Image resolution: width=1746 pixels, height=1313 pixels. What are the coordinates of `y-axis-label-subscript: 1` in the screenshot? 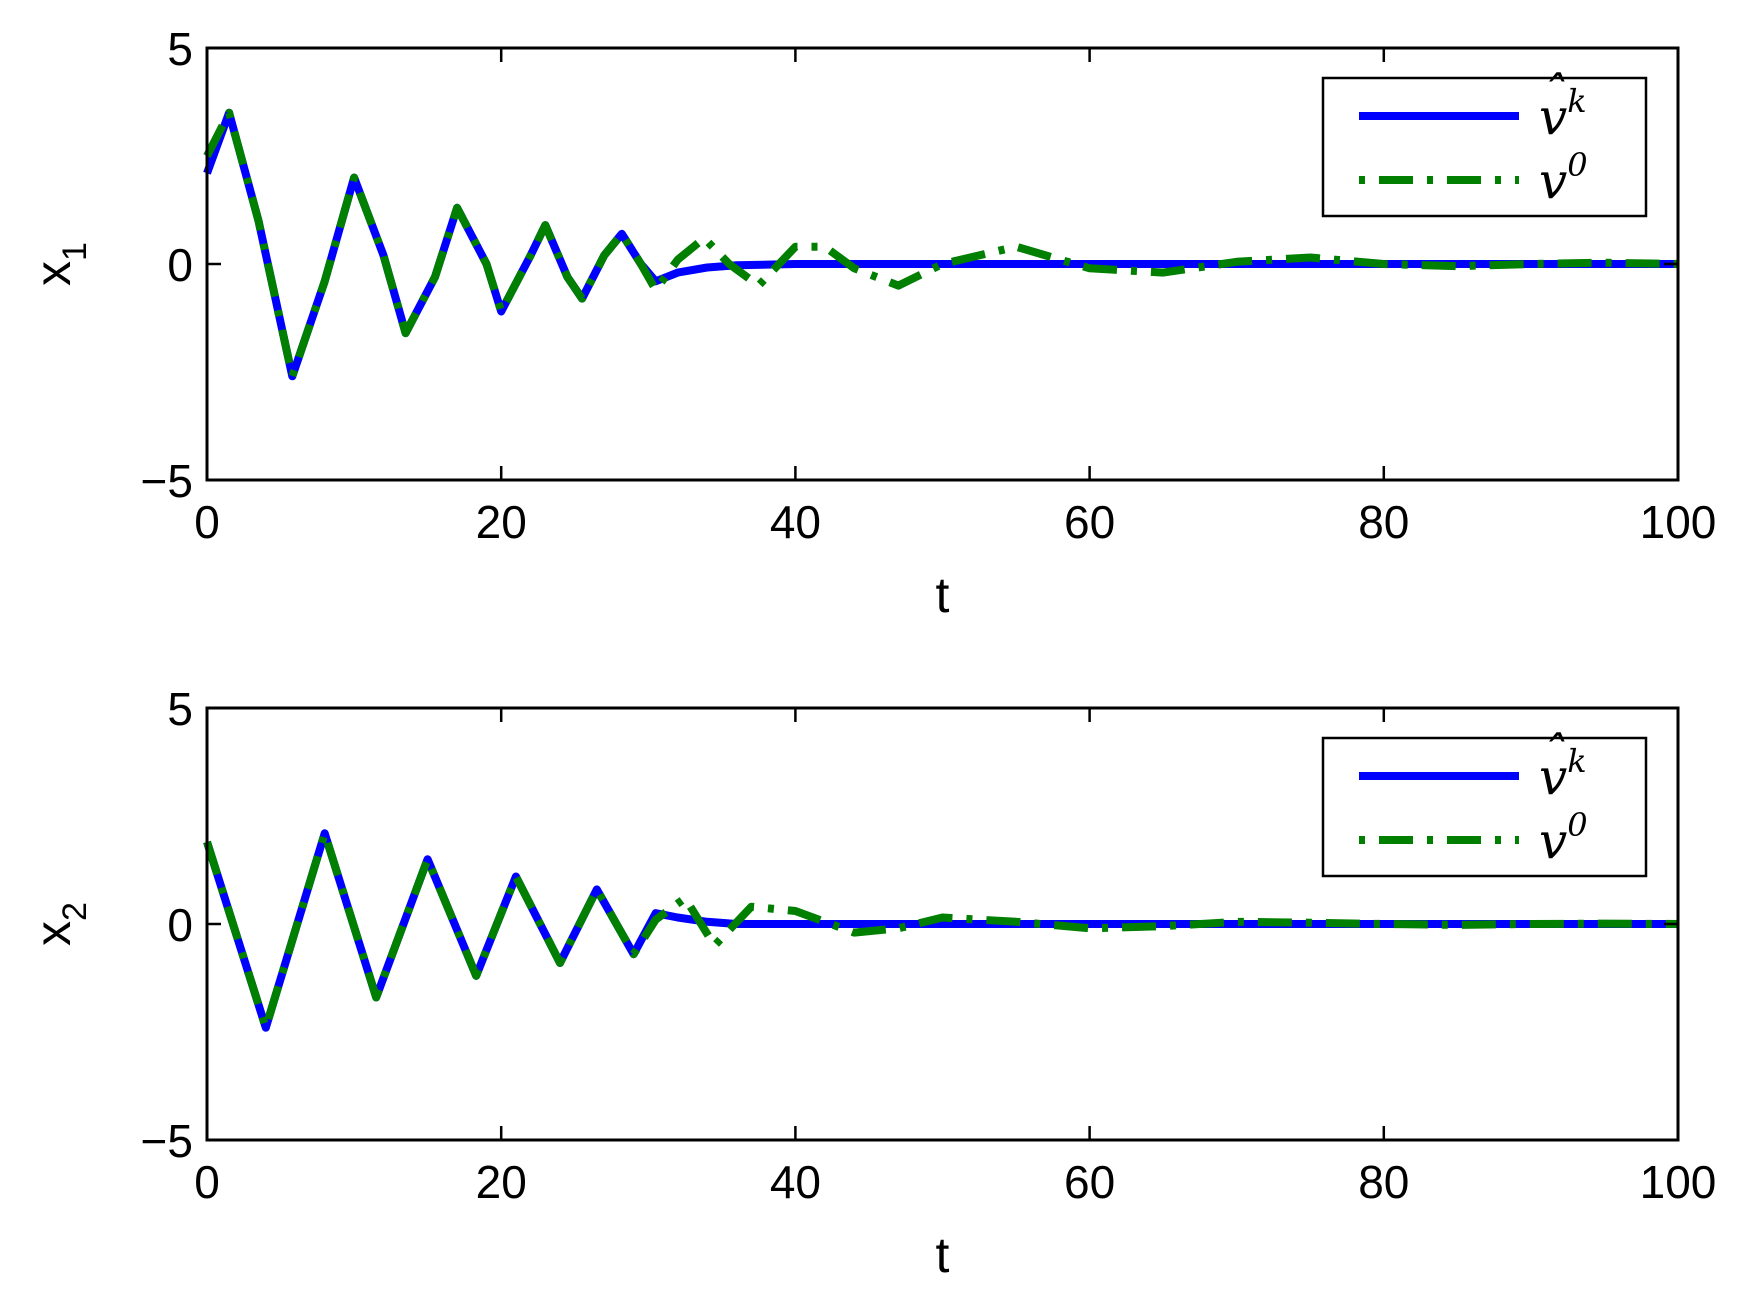 It's located at (75, 251).